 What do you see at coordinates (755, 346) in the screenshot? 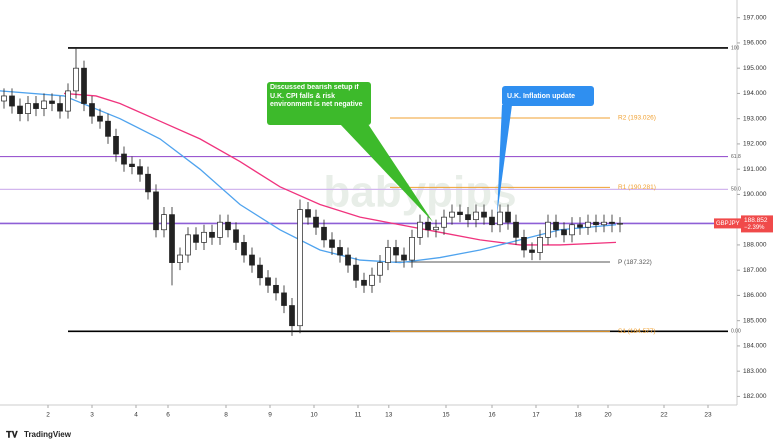
I see `y-tick-label: 184.000` at bounding box center [755, 346].